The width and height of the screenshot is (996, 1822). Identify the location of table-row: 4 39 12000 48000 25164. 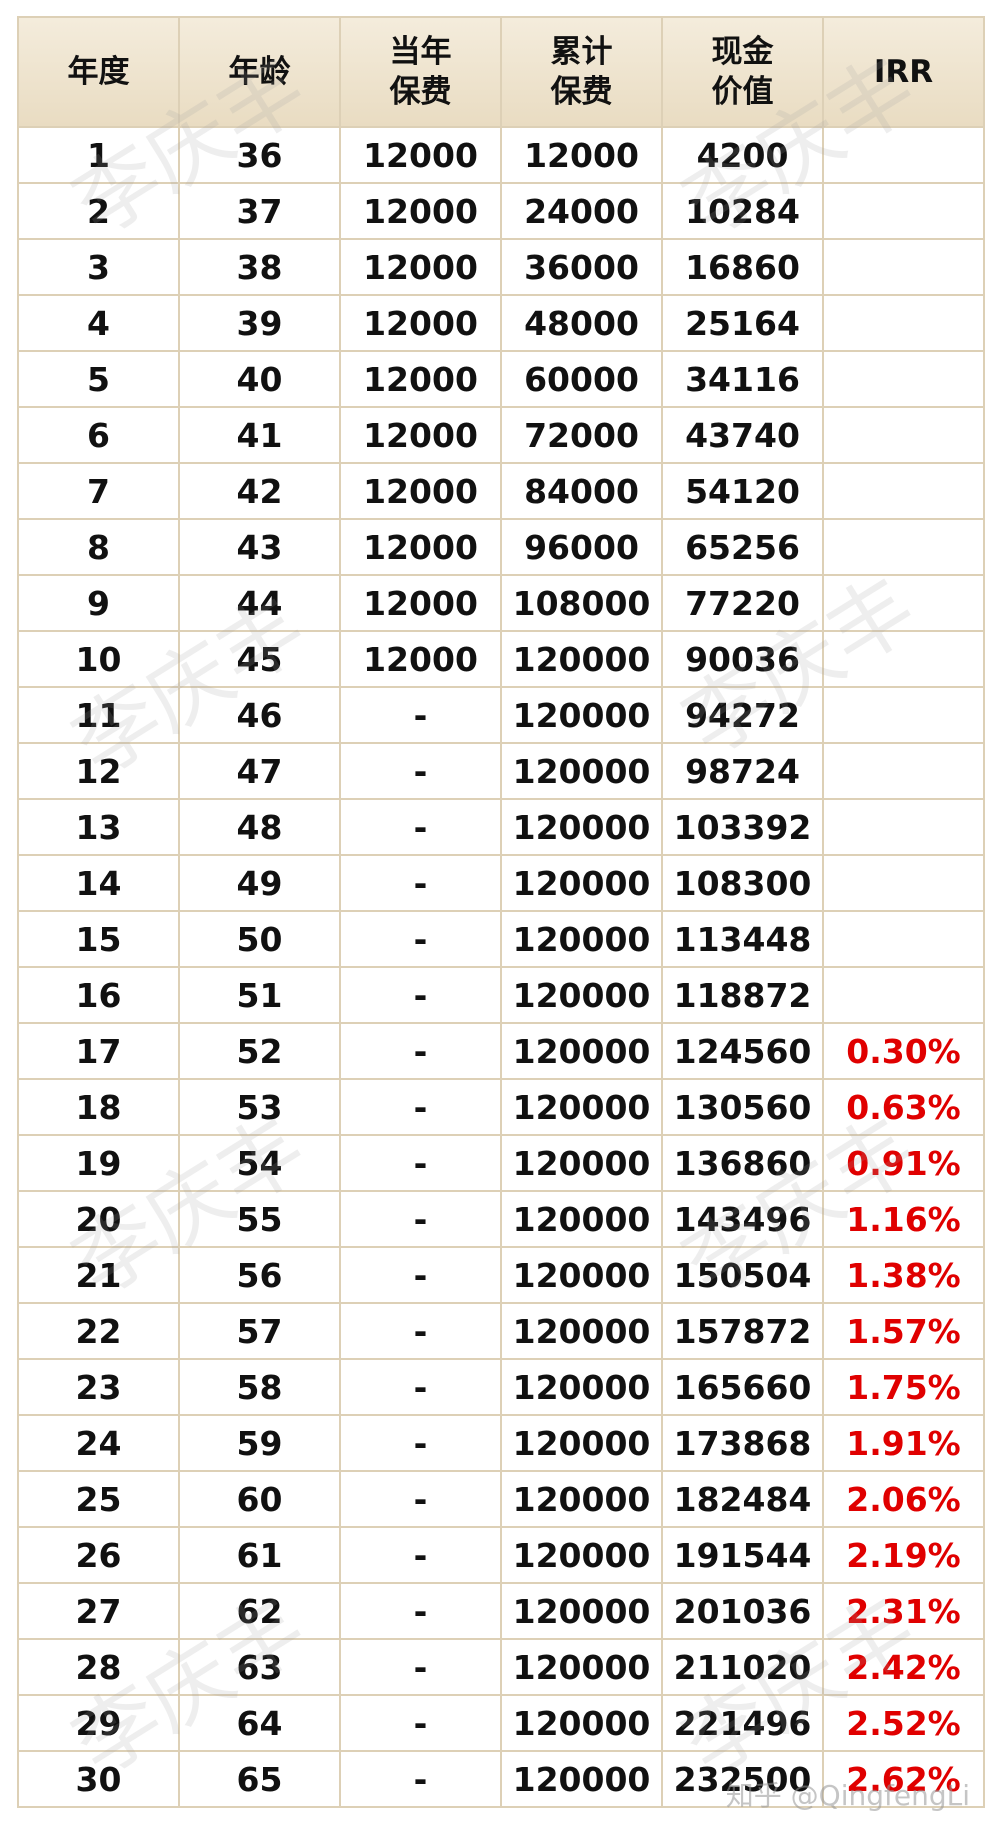
(501, 323).